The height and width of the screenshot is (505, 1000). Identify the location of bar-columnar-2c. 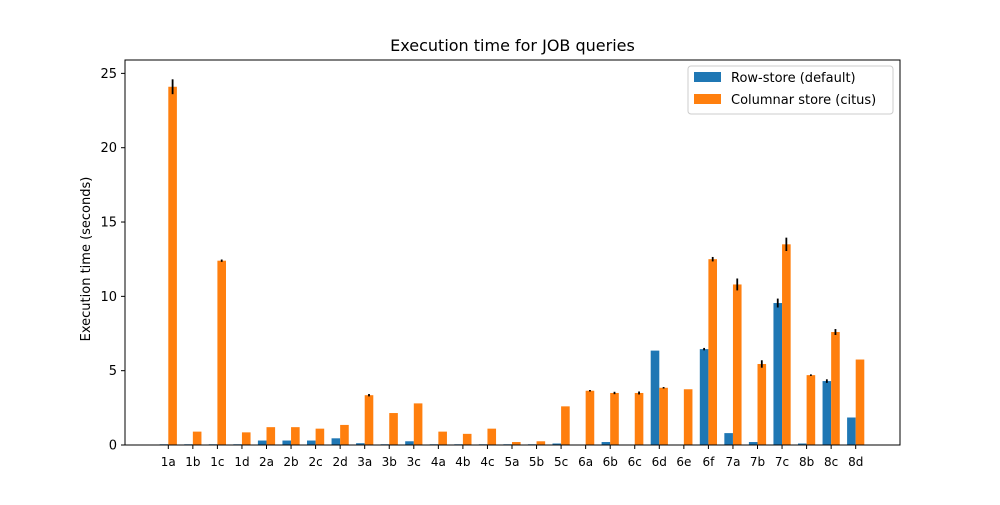
(320, 437).